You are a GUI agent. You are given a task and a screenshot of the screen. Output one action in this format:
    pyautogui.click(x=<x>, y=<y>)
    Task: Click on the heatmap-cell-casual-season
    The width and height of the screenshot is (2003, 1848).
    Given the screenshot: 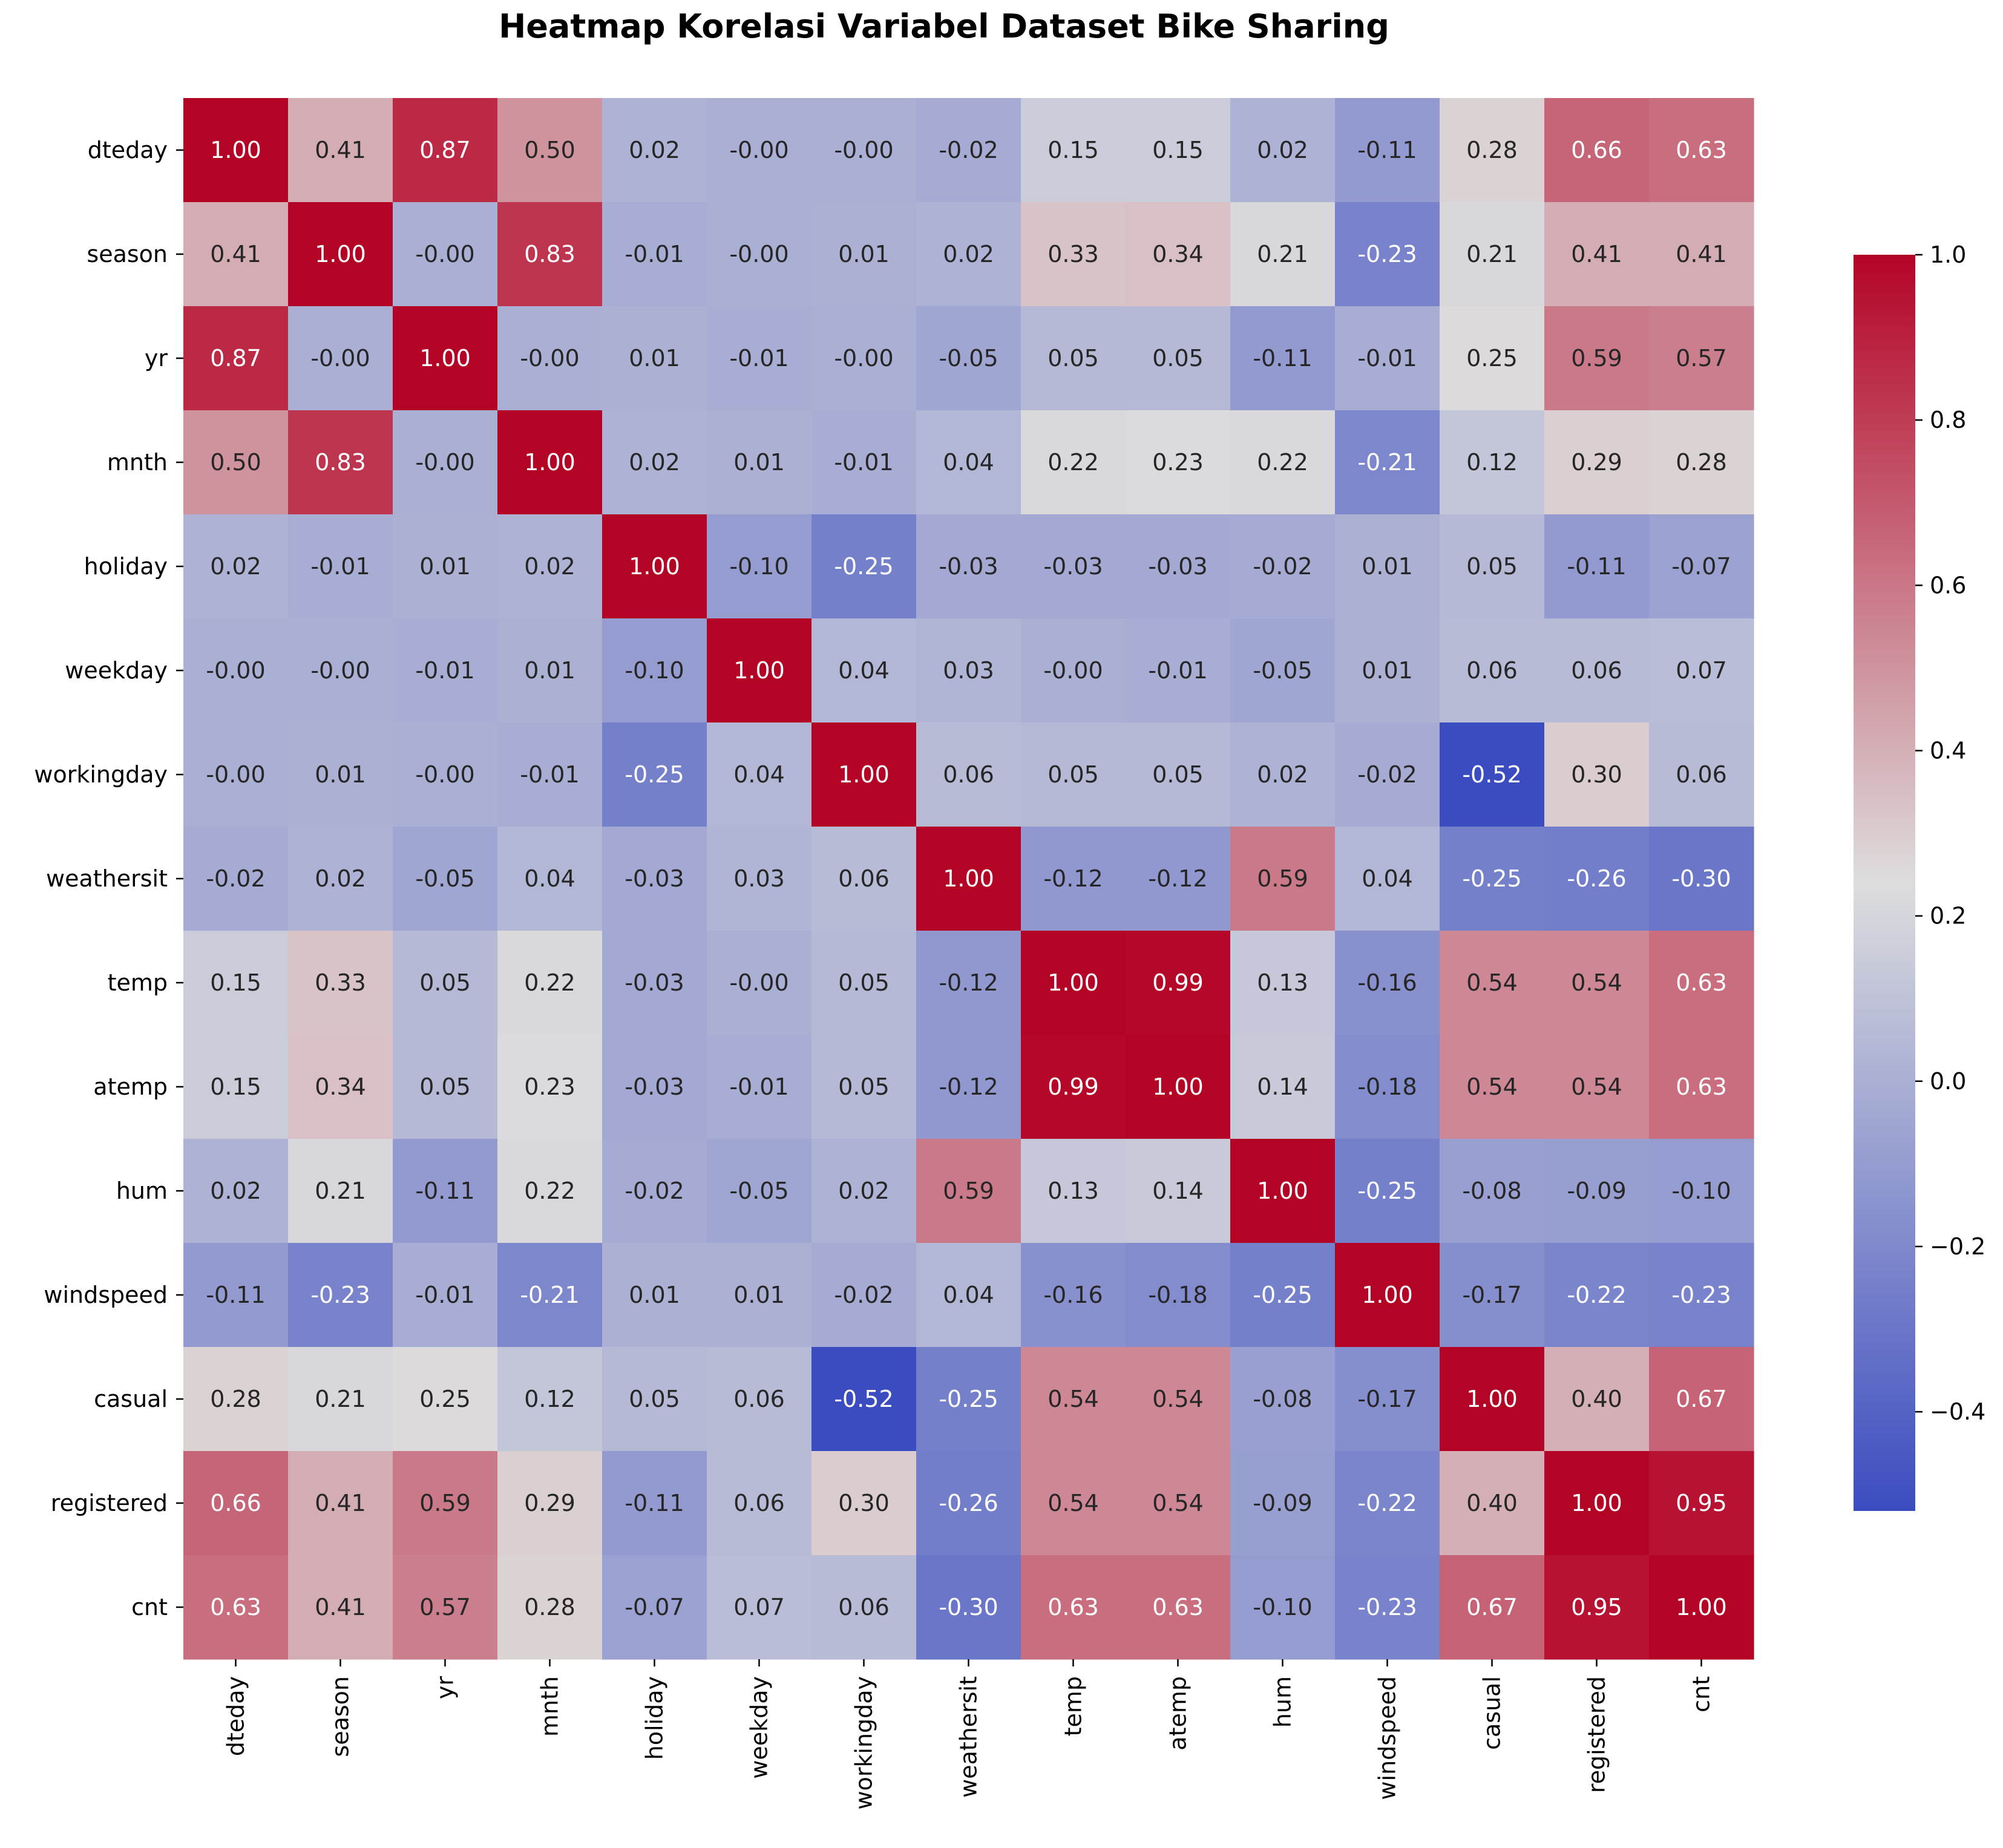 What is the action you would take?
    pyautogui.click(x=340, y=1399)
    